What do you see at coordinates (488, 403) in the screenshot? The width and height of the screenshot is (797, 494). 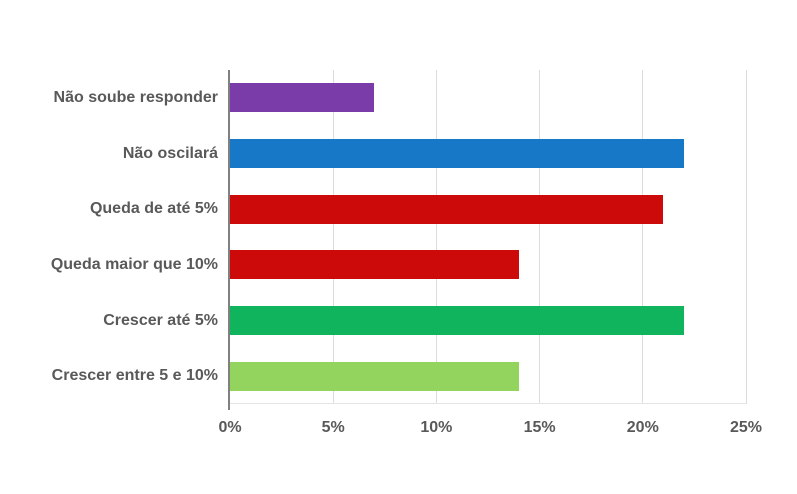 I see `x-axis-baseline` at bounding box center [488, 403].